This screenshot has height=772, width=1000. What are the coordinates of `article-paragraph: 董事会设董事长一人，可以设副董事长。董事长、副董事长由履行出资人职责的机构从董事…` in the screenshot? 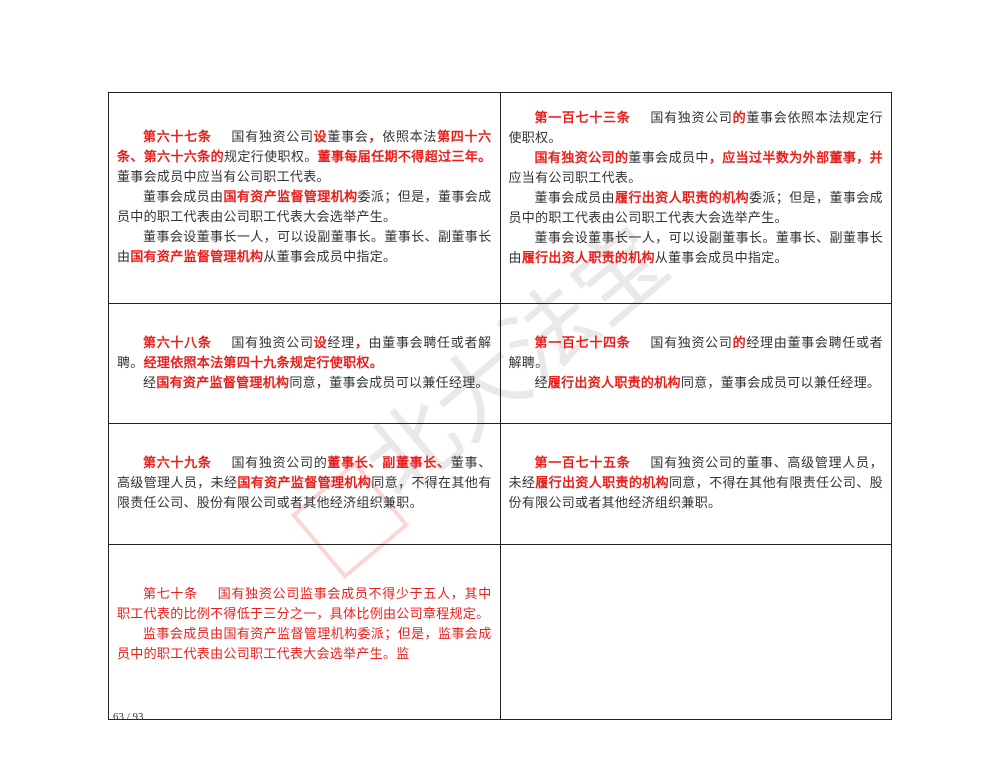 It's located at (696, 249).